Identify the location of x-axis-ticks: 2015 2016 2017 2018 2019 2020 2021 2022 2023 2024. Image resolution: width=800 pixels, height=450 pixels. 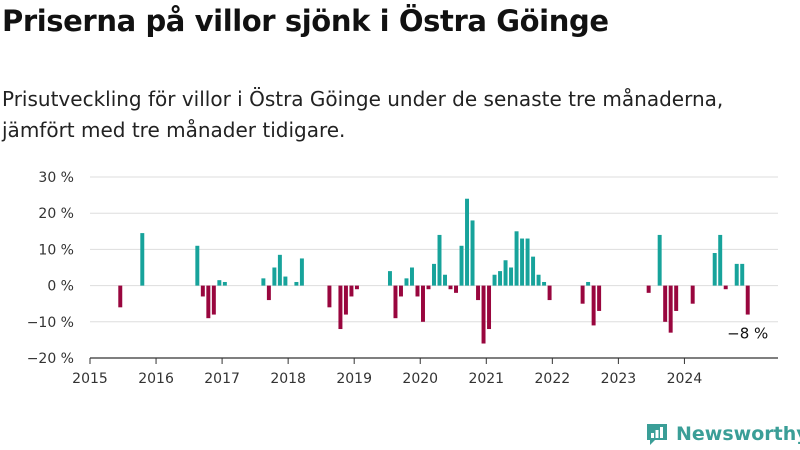
(387, 372).